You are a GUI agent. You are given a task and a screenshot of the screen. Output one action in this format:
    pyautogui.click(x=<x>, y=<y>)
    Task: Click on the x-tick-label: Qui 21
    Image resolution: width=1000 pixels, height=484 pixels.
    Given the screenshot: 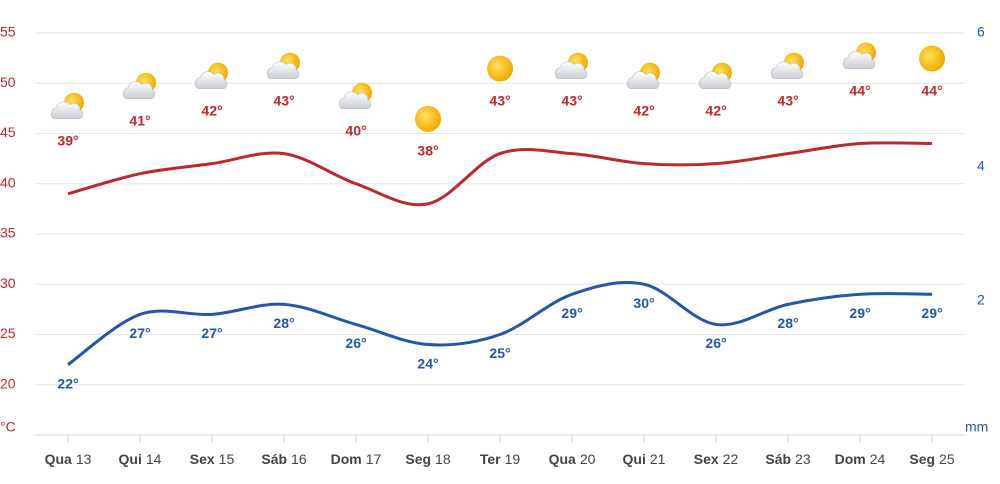 What is the action you would take?
    pyautogui.click(x=644, y=459)
    